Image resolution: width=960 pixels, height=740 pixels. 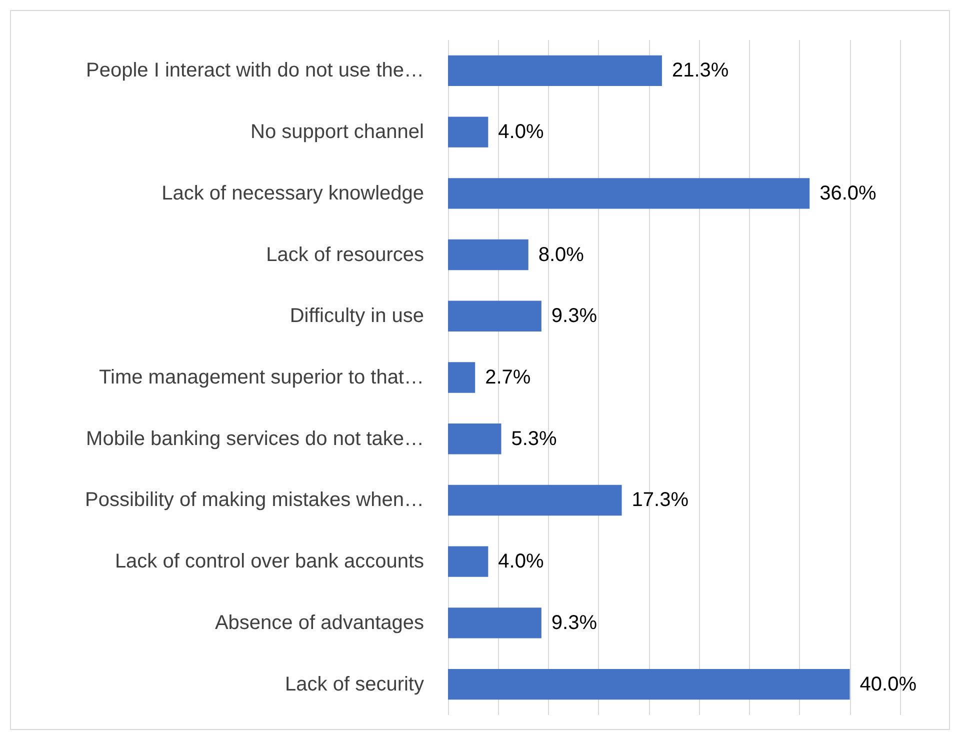 What do you see at coordinates (660, 500) in the screenshot?
I see `data-label: 17.3%` at bounding box center [660, 500].